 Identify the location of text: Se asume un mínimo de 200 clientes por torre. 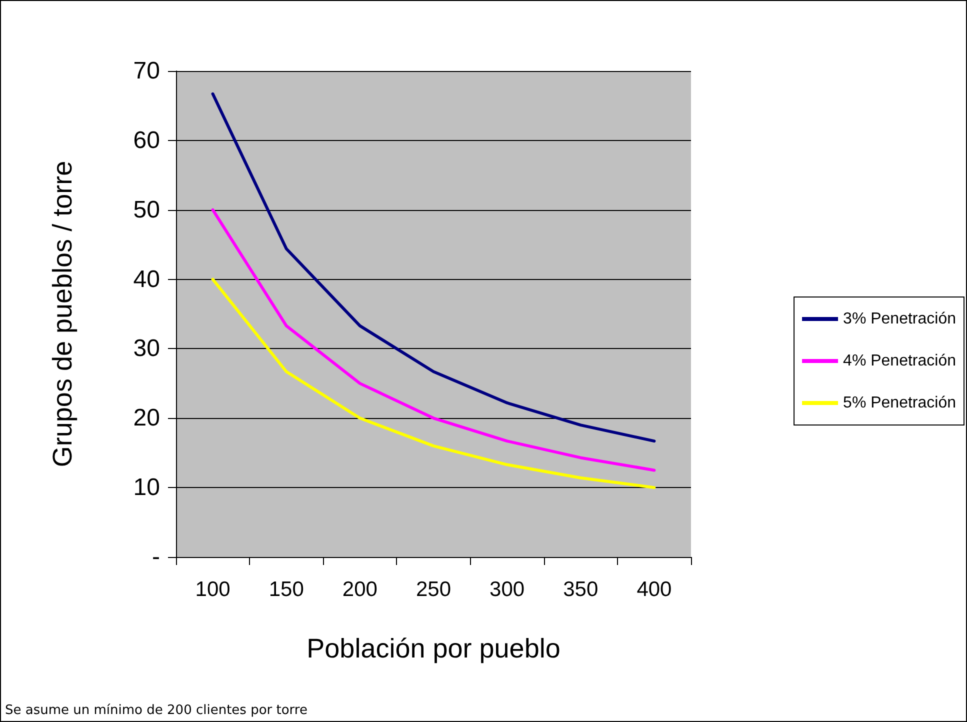
(156, 710).